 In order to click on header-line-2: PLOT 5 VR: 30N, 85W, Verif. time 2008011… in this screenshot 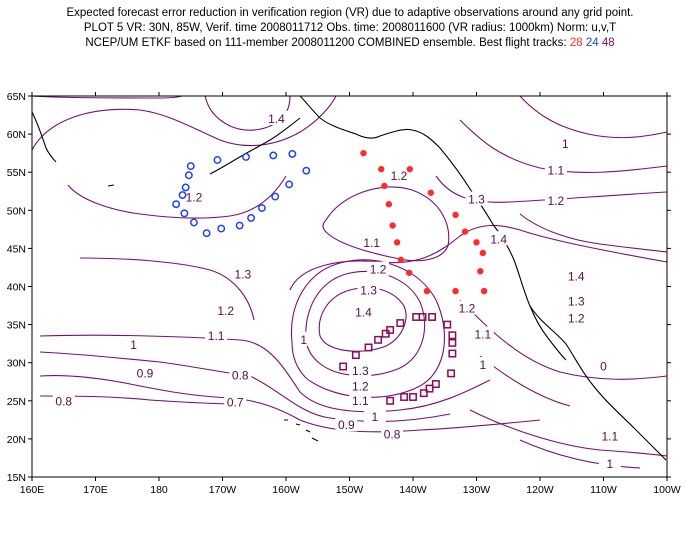, I will do `click(350, 28)`.